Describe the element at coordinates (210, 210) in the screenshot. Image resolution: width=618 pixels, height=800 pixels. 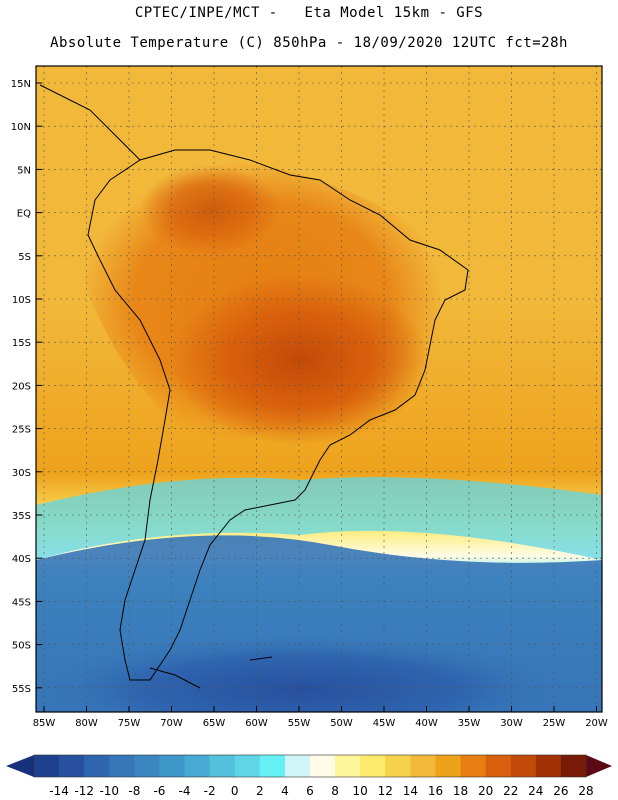
I see `north-hot-field` at that location.